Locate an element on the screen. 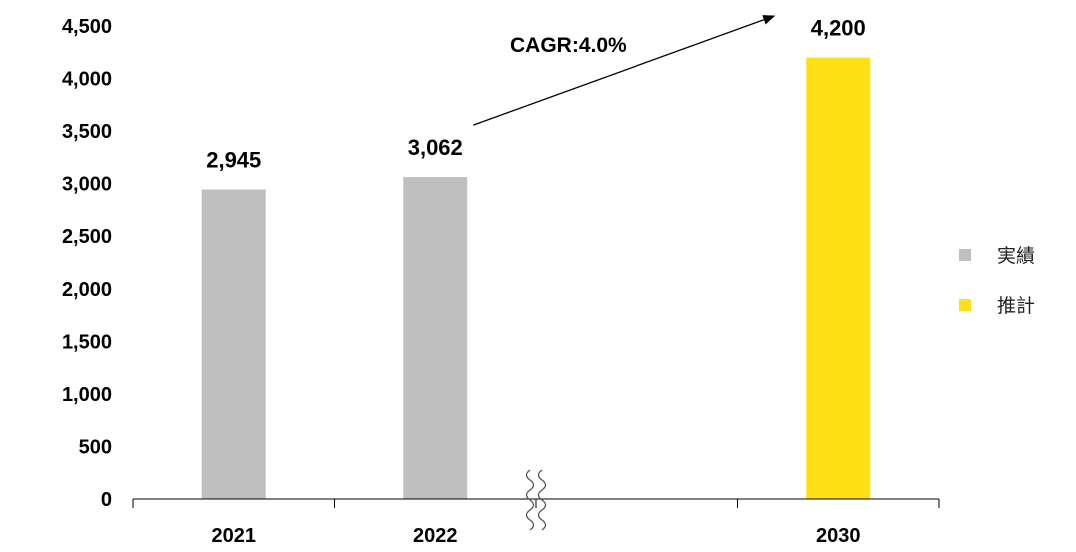  cagr-arrow is located at coordinates (624, 70).